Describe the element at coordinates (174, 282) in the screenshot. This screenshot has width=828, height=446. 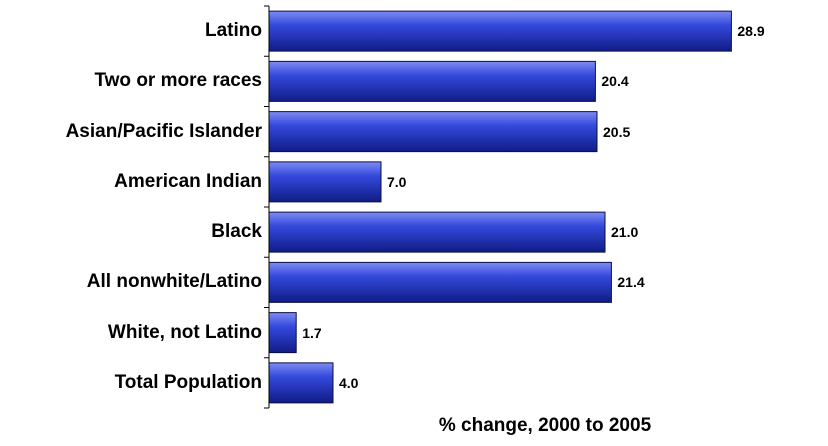
I see `category-label: All nonwhite/Latino` at that location.